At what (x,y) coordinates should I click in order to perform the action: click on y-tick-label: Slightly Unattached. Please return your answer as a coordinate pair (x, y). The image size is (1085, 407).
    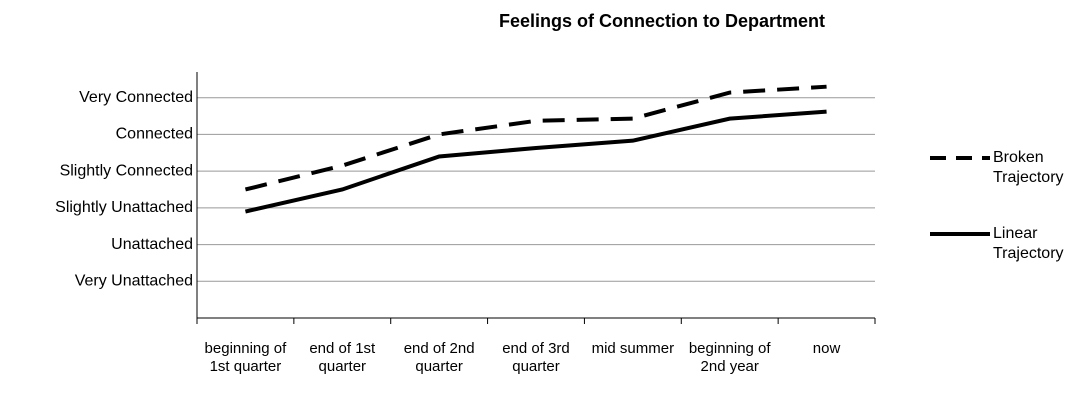
    Looking at the image, I should click on (124, 207).